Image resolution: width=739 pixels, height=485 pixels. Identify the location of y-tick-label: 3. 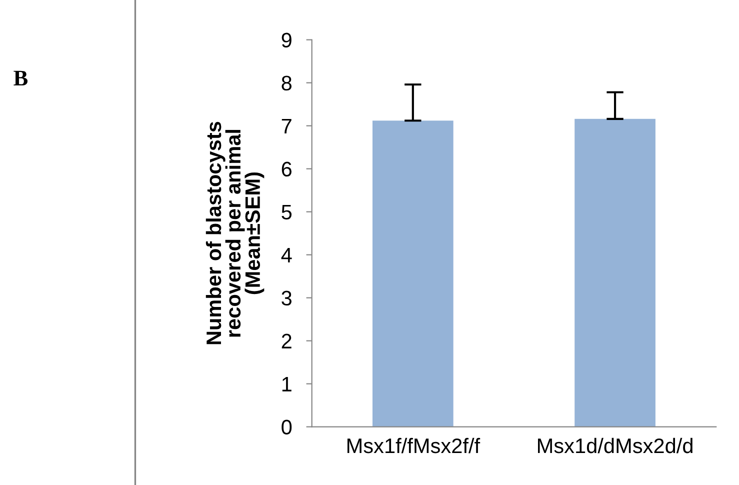
(287, 298).